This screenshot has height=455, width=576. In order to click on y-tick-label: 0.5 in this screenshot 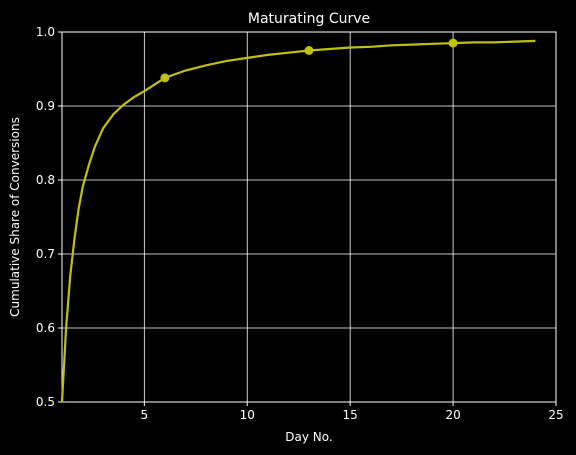, I will do `click(45, 402)`.